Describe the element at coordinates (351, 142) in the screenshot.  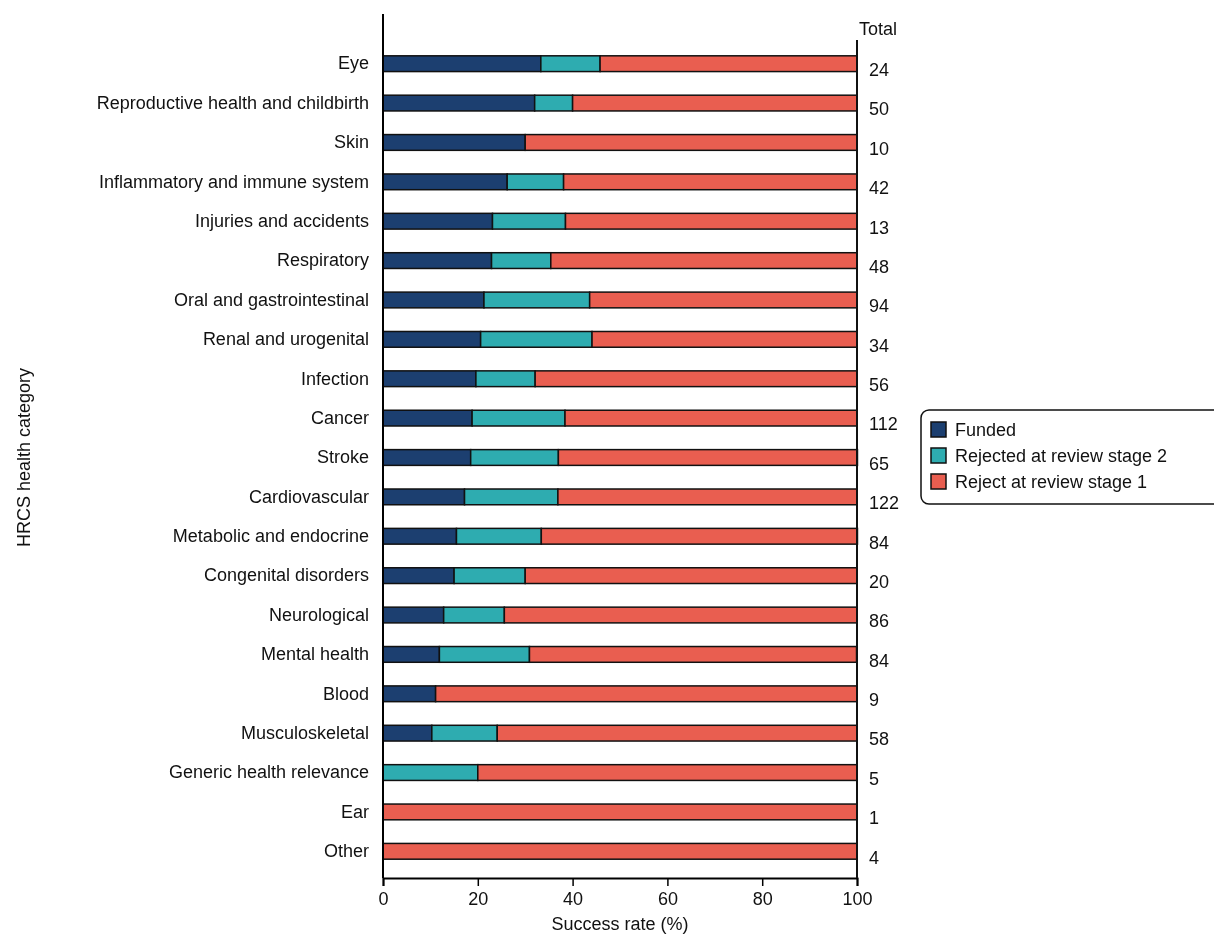
I see `y-tick-label: Skin` at that location.